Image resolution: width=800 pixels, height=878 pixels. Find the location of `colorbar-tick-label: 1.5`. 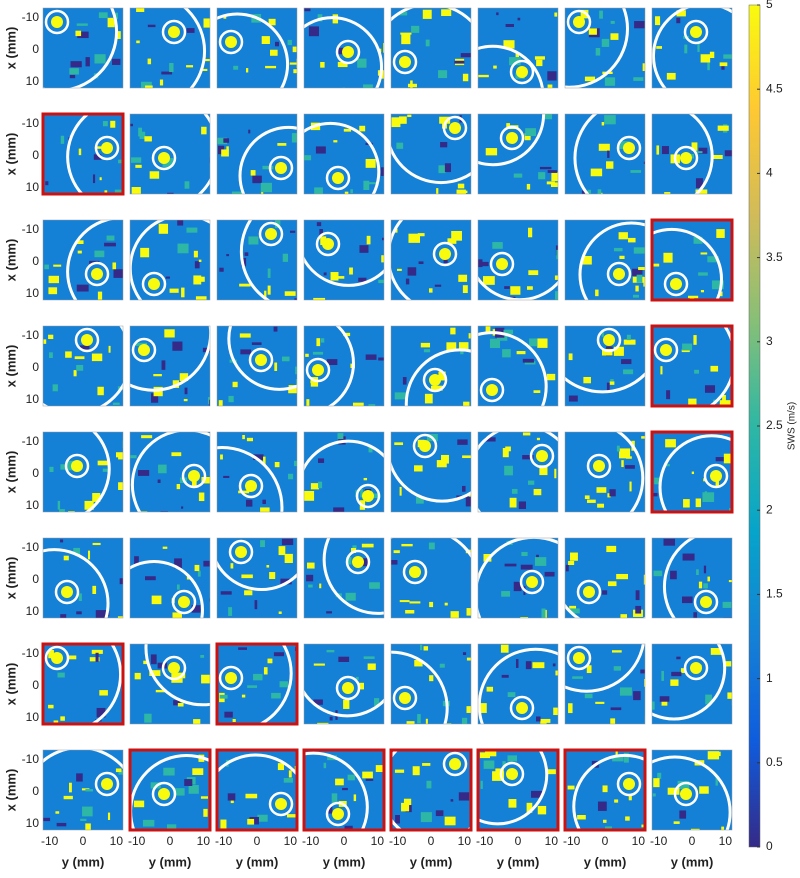

colorbar-tick-label: 1.5 is located at coordinates (774, 594).